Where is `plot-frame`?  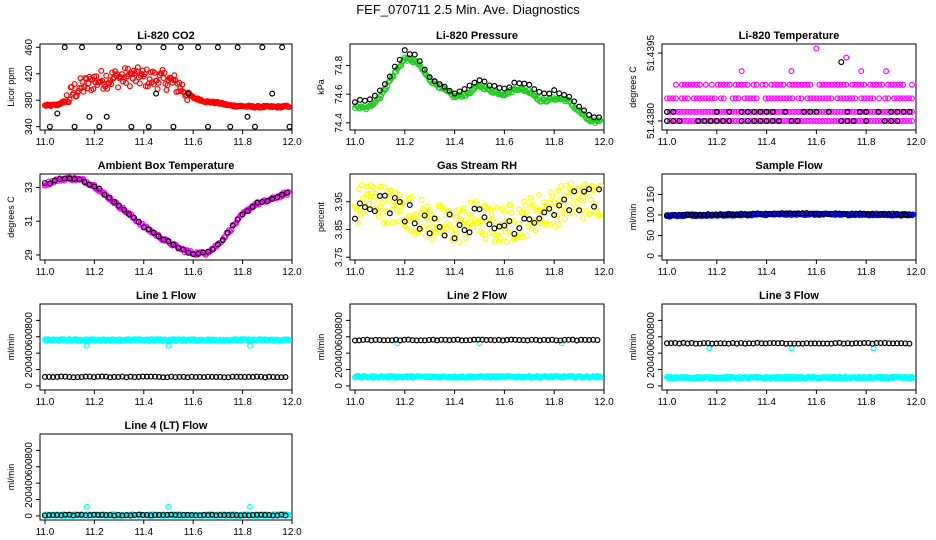 plot-frame is located at coordinates (789, 347).